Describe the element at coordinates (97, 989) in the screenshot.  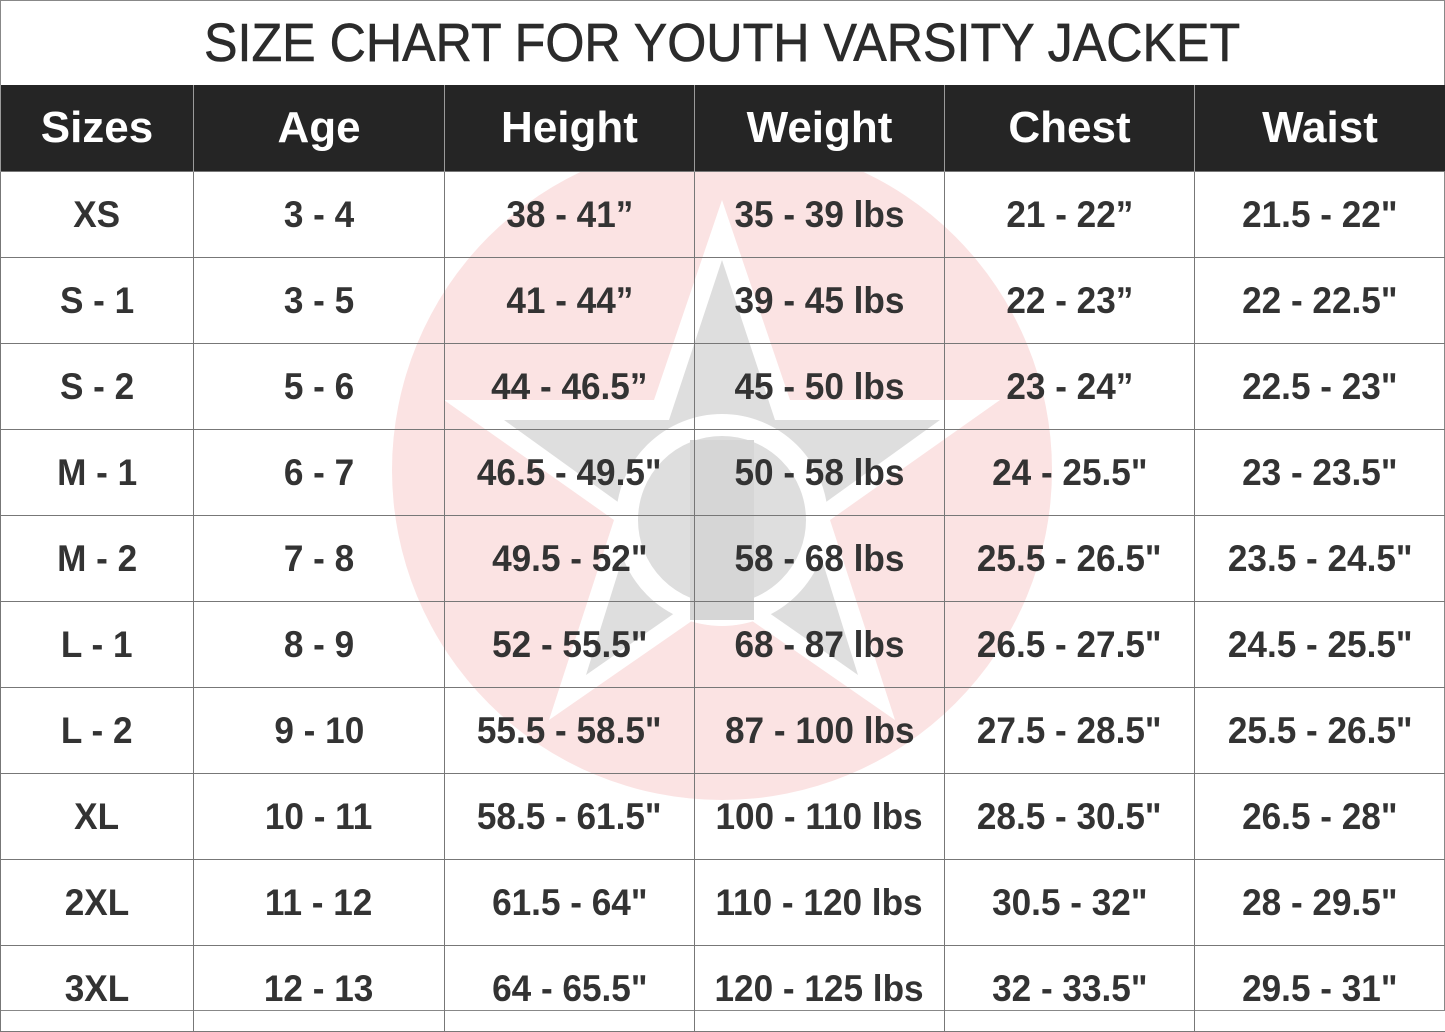
I see `cell-sizes: 3XL` at that location.